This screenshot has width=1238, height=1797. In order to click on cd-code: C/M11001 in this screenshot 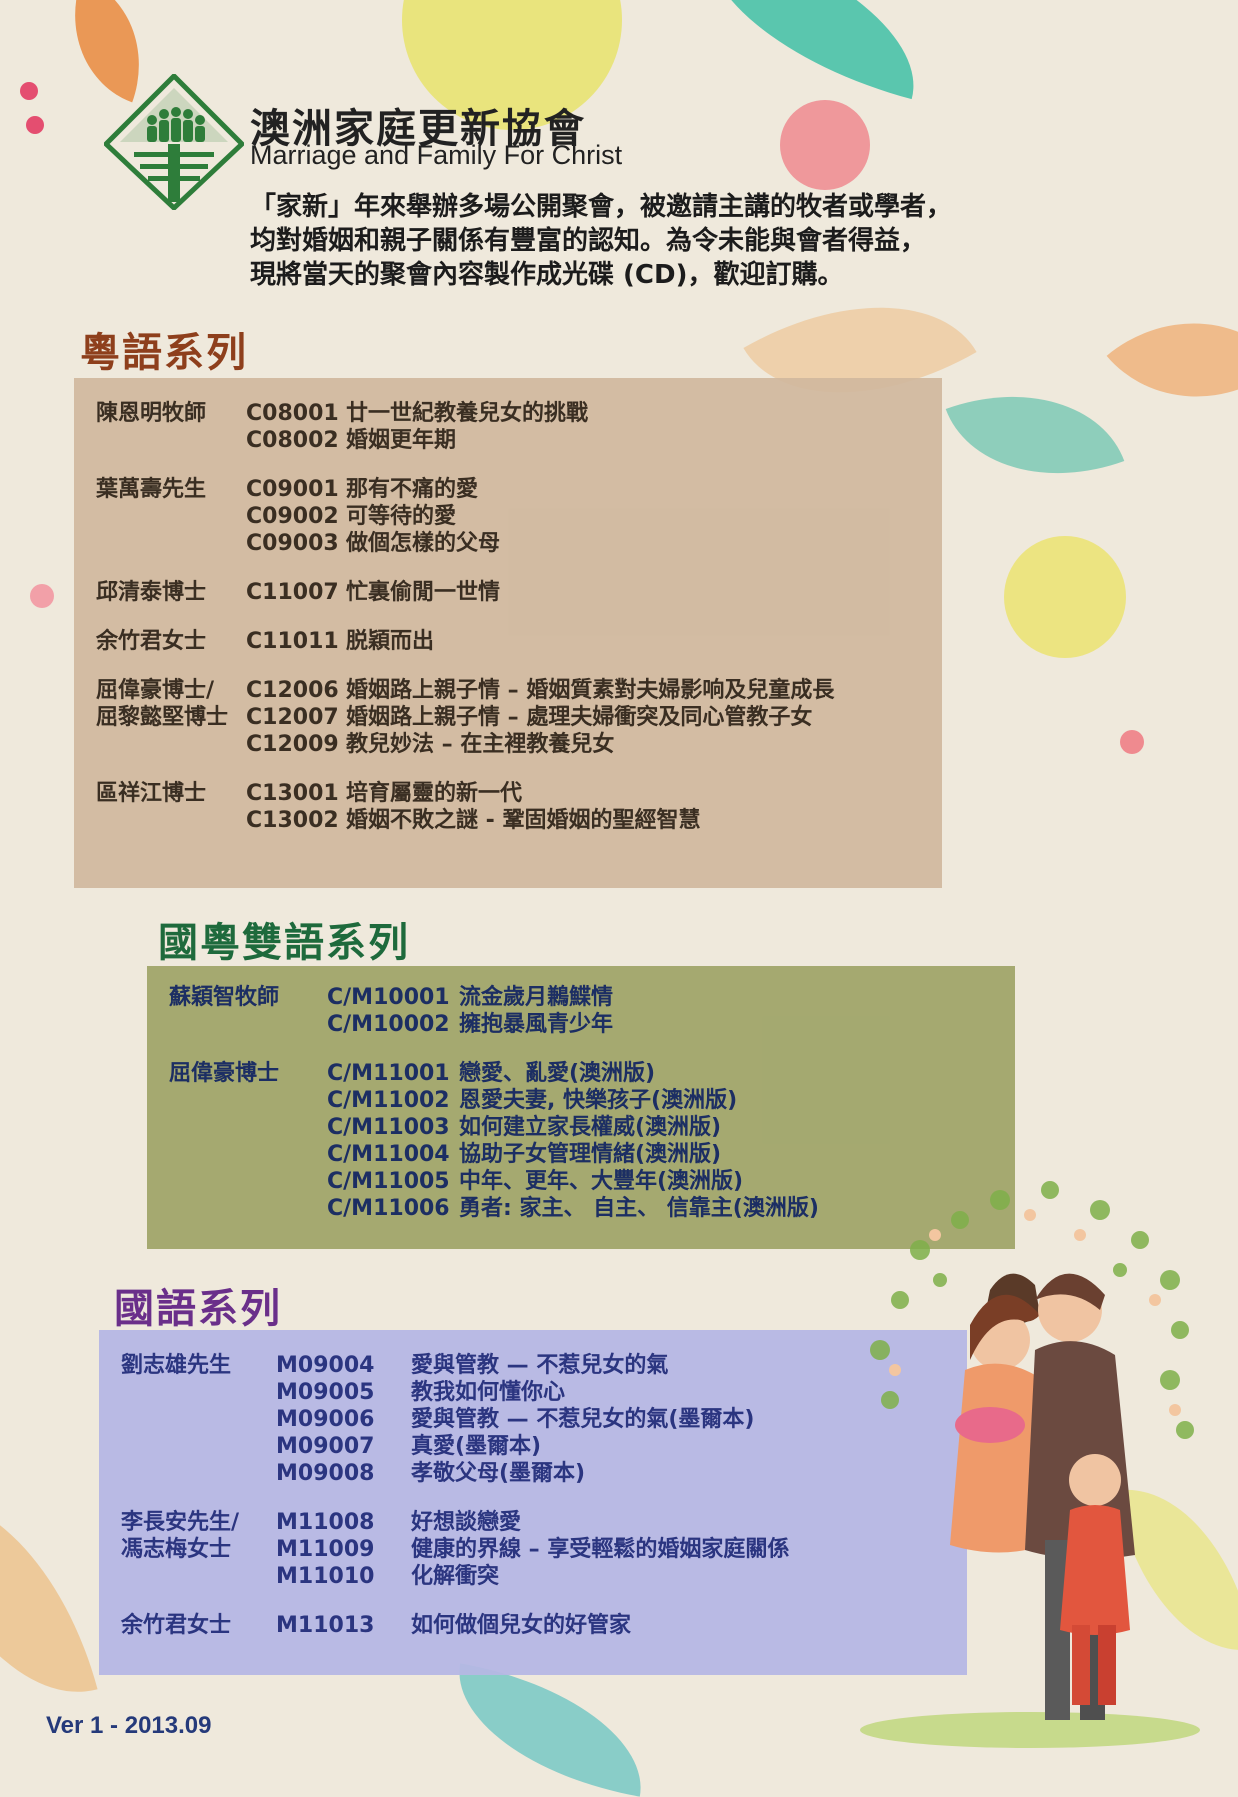, I will do `click(388, 1073)`.